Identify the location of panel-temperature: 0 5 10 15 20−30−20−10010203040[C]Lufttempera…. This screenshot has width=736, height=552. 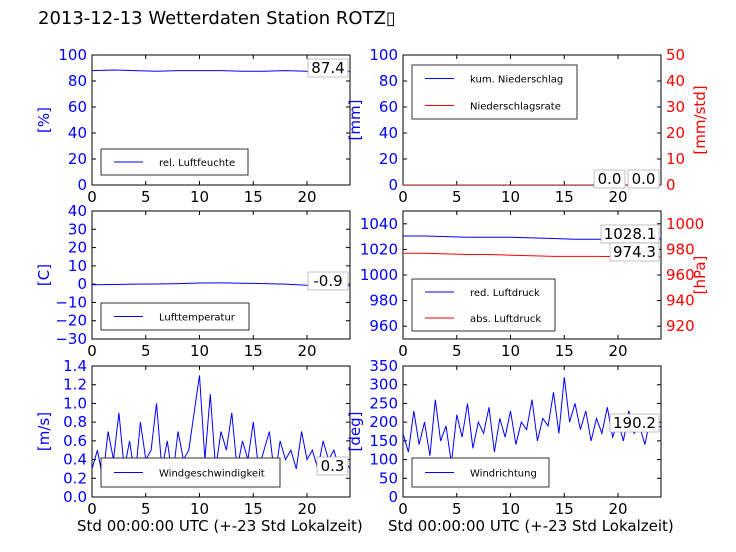
(193, 281).